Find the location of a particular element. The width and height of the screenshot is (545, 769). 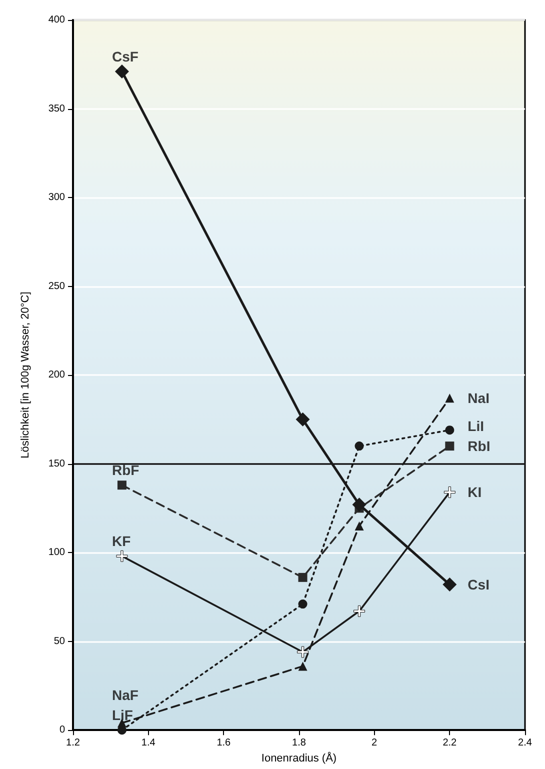

y-axis-title: Löslichkeit [in 100g Wasser, 20°C] is located at coordinates (26, 375).